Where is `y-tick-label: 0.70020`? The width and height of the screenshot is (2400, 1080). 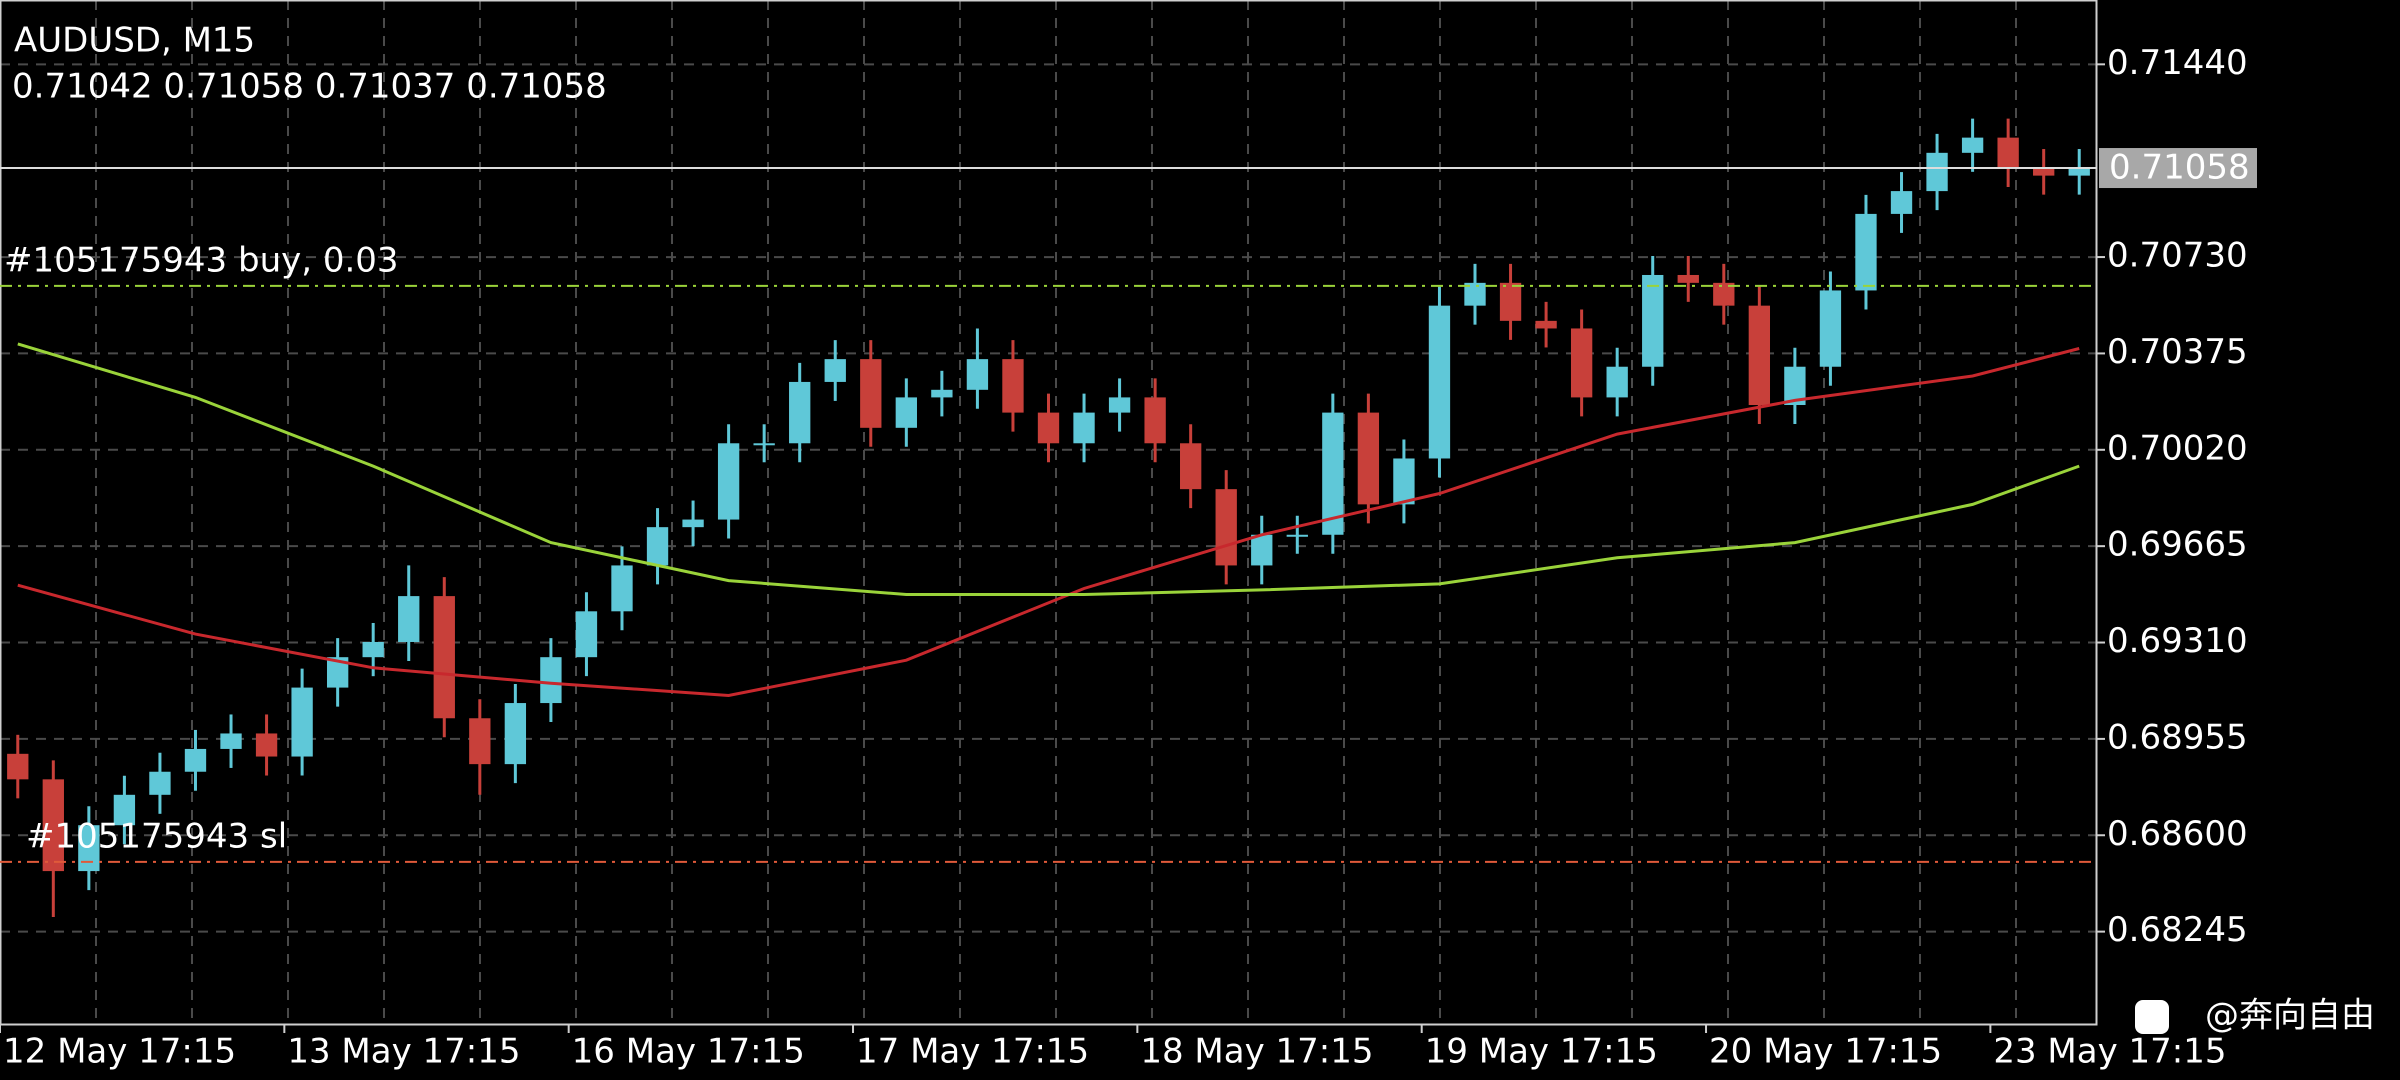 y-tick-label: 0.70020 is located at coordinates (2177, 448).